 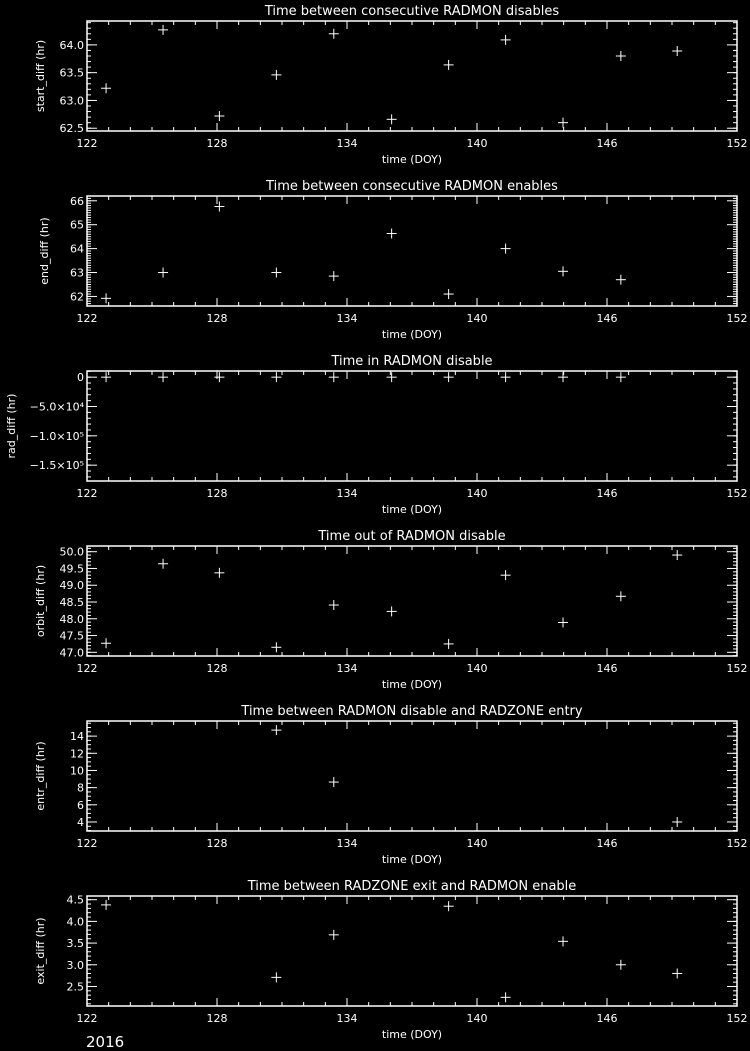 I want to click on chart-title: Time between consecutive RADMON enables, so click(x=411, y=186).